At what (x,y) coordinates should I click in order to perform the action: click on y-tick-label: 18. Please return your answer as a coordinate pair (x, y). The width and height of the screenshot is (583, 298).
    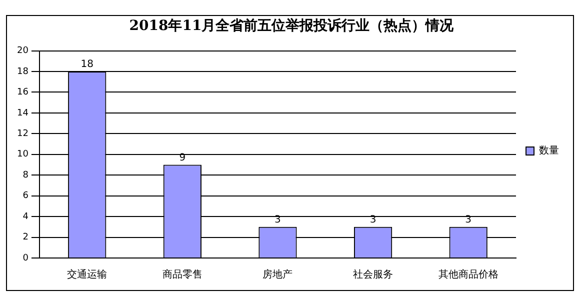
    Looking at the image, I should click on (23, 71).